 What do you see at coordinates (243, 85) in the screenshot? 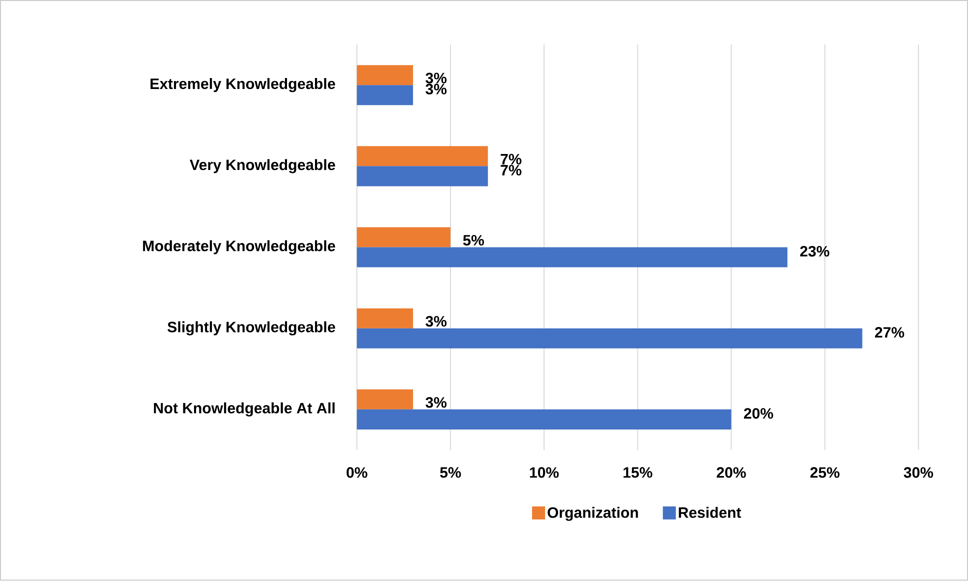
I see `y-tick-label: Extremely Knowledgeable` at bounding box center [243, 85].